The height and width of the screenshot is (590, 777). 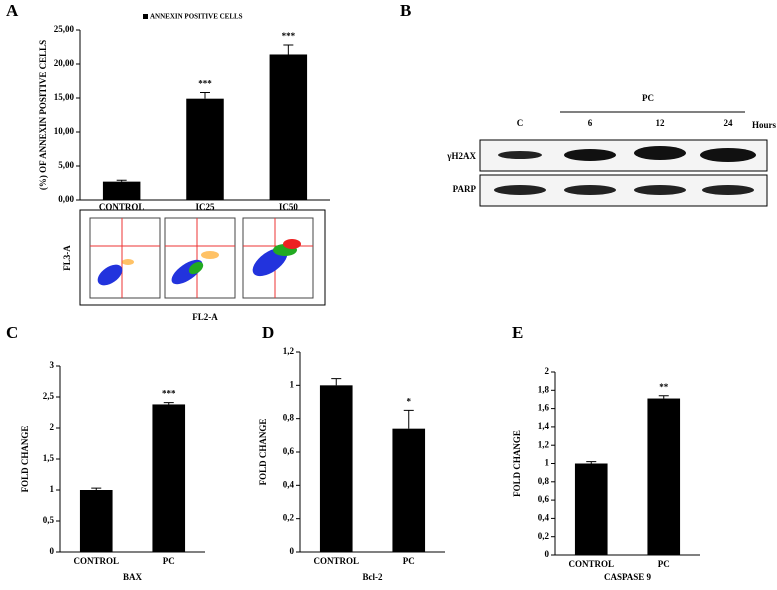 What do you see at coordinates (544, 426) in the screenshot?
I see `y-tick-label: 1,4` at bounding box center [544, 426].